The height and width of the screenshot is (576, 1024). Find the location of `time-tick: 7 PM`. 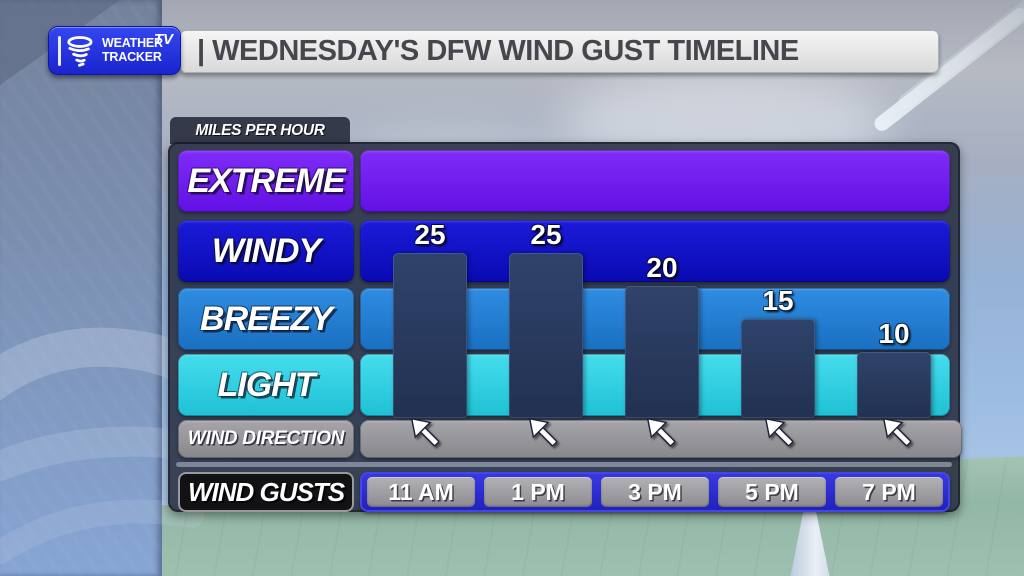

time-tick: 7 PM is located at coordinates (889, 492).